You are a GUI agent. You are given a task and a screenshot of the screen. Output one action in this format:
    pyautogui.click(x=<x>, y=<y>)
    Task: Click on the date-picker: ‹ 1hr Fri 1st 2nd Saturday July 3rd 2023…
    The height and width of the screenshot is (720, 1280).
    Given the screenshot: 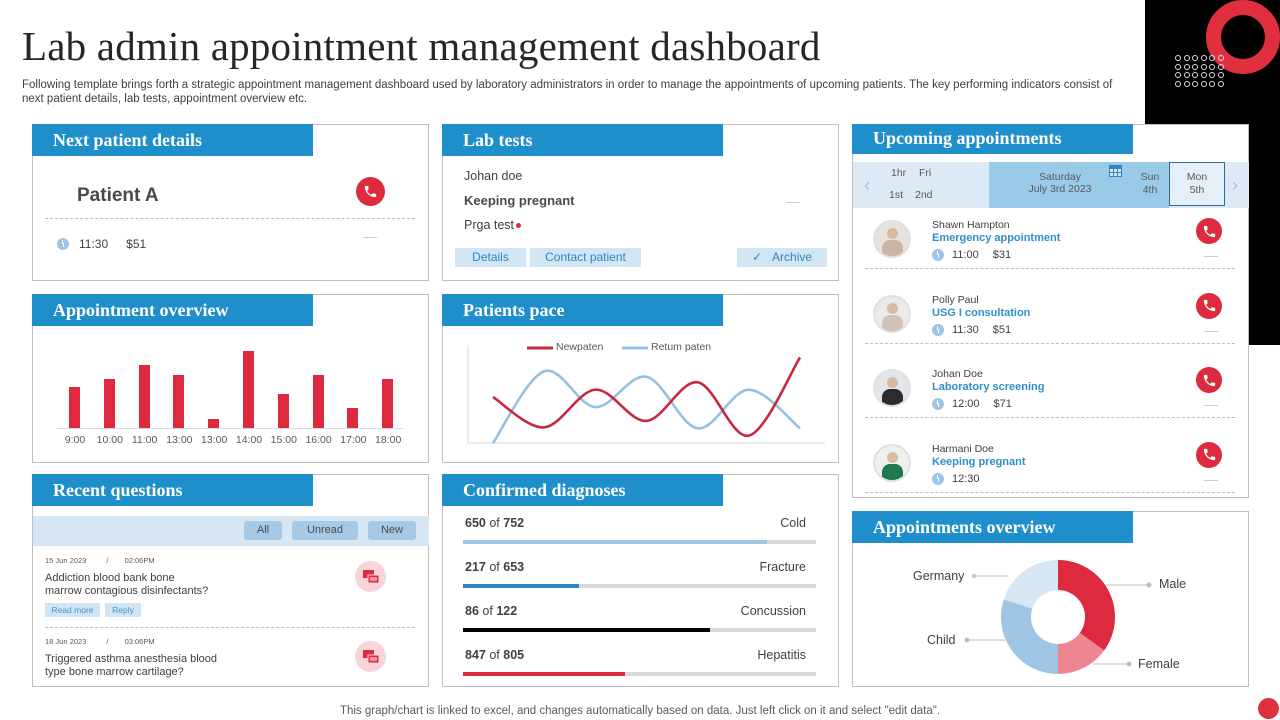 What is the action you would take?
    pyautogui.click(x=1051, y=185)
    